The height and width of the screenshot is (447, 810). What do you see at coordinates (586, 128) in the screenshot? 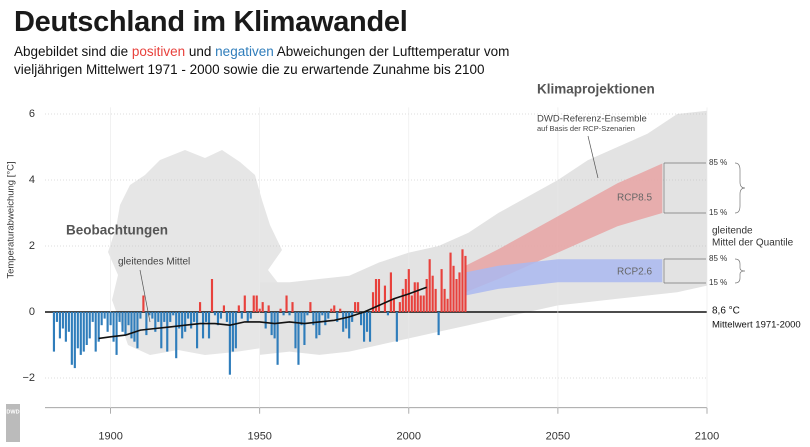
I see `annotation: auf Basis der RCP-Szenarien` at bounding box center [586, 128].